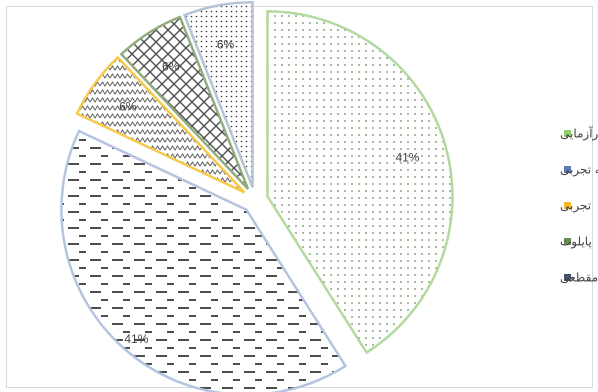 The width and height of the screenshot is (598, 392). What do you see at coordinates (579, 278) in the screenshot?
I see `legend-label-5: مقطعی` at bounding box center [579, 278].